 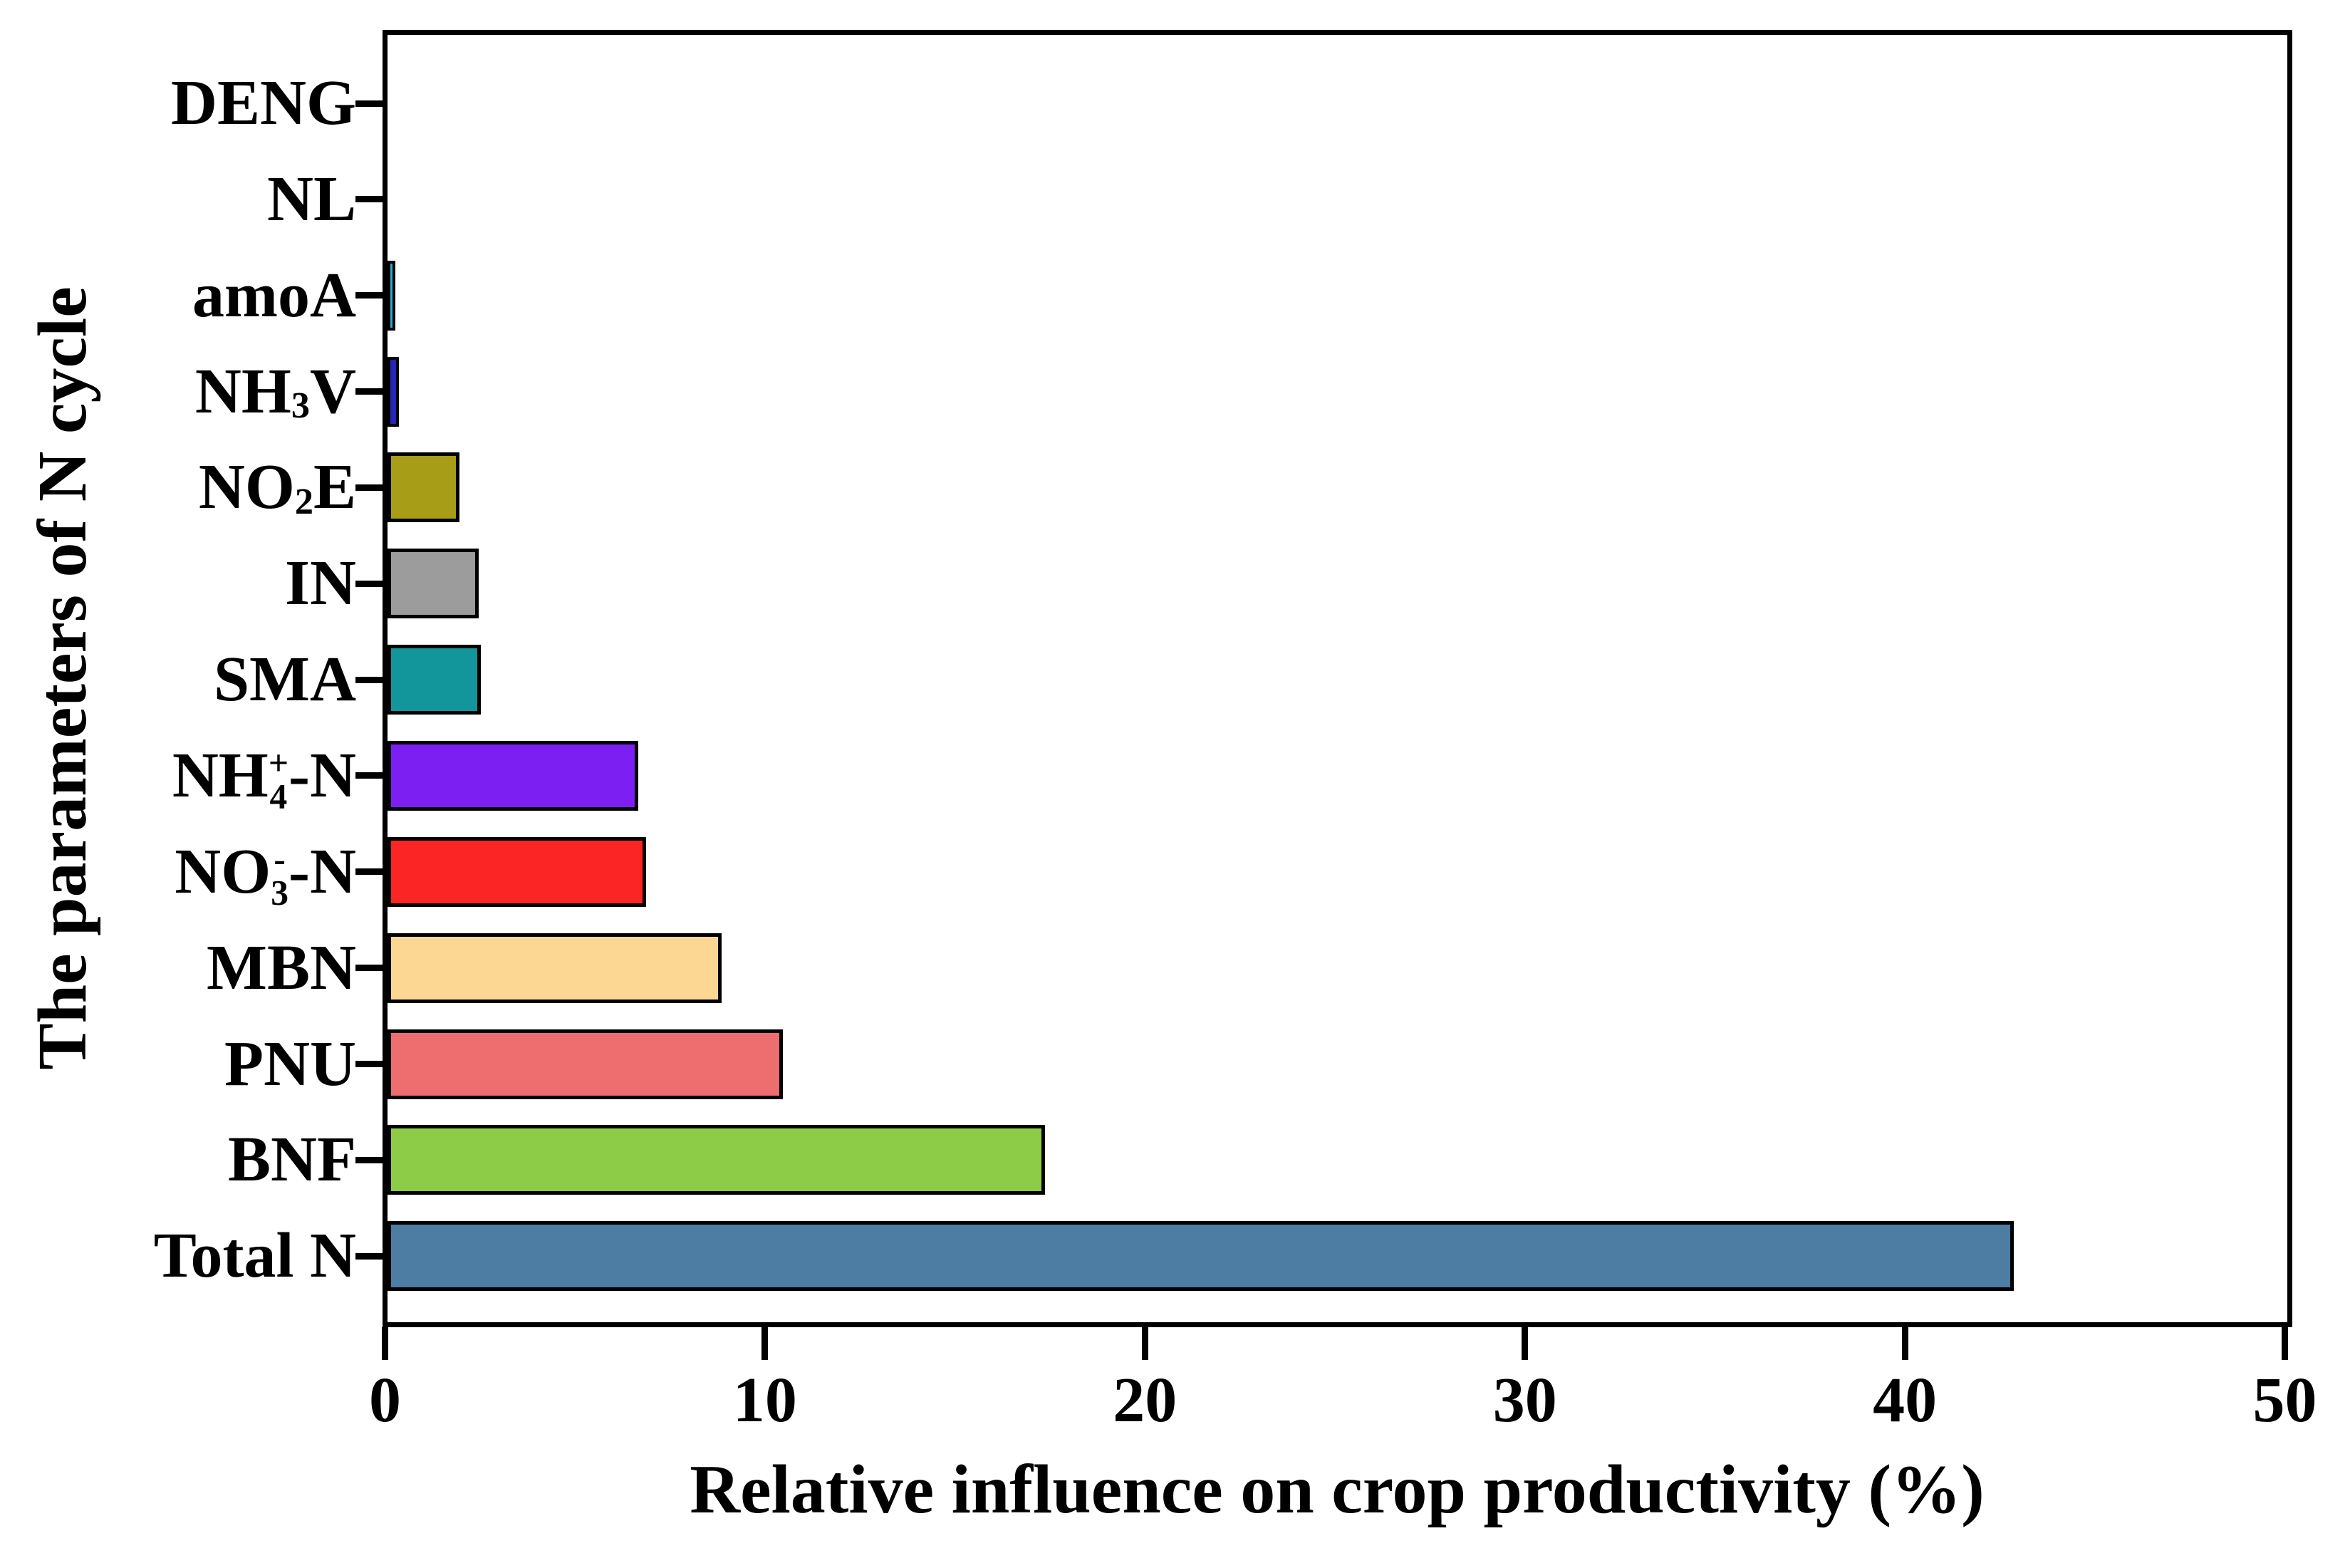 I want to click on x-tick-label-30: 30, so click(x=1525, y=1400).